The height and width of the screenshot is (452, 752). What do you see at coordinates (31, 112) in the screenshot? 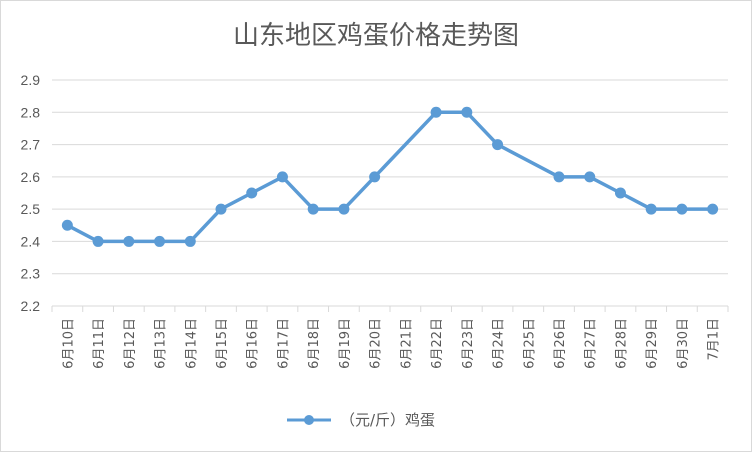
I see `y-tick-label: 2.8` at bounding box center [31, 112].